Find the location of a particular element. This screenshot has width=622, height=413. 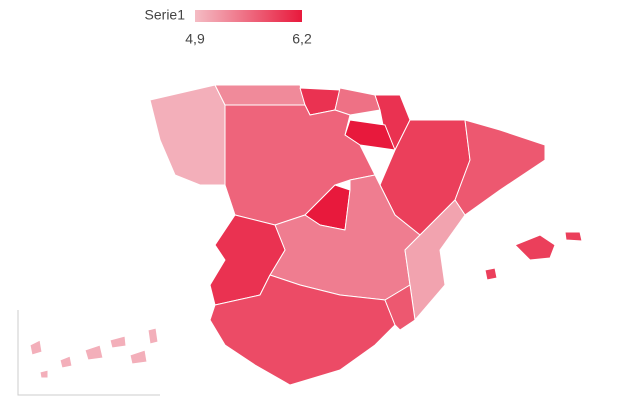

inset-frame is located at coordinates (88, 353).